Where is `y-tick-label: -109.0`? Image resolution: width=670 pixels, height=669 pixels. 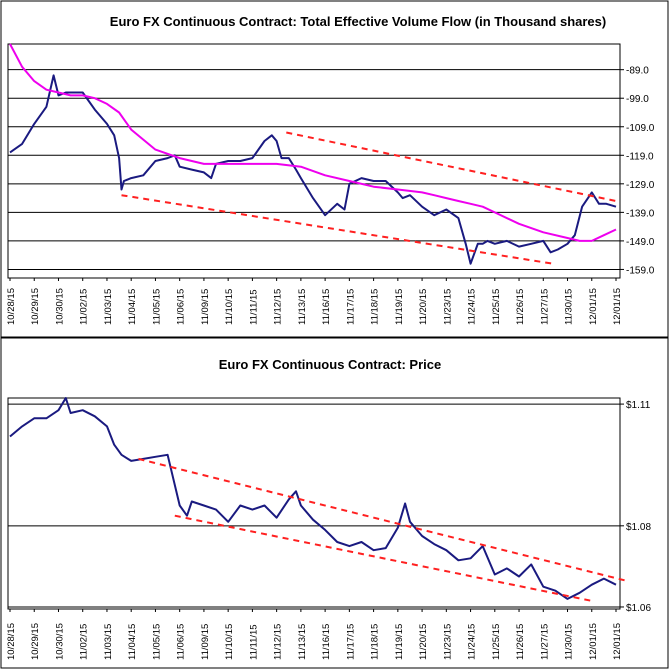
y-tick-label: -109.0 is located at coordinates (640, 128).